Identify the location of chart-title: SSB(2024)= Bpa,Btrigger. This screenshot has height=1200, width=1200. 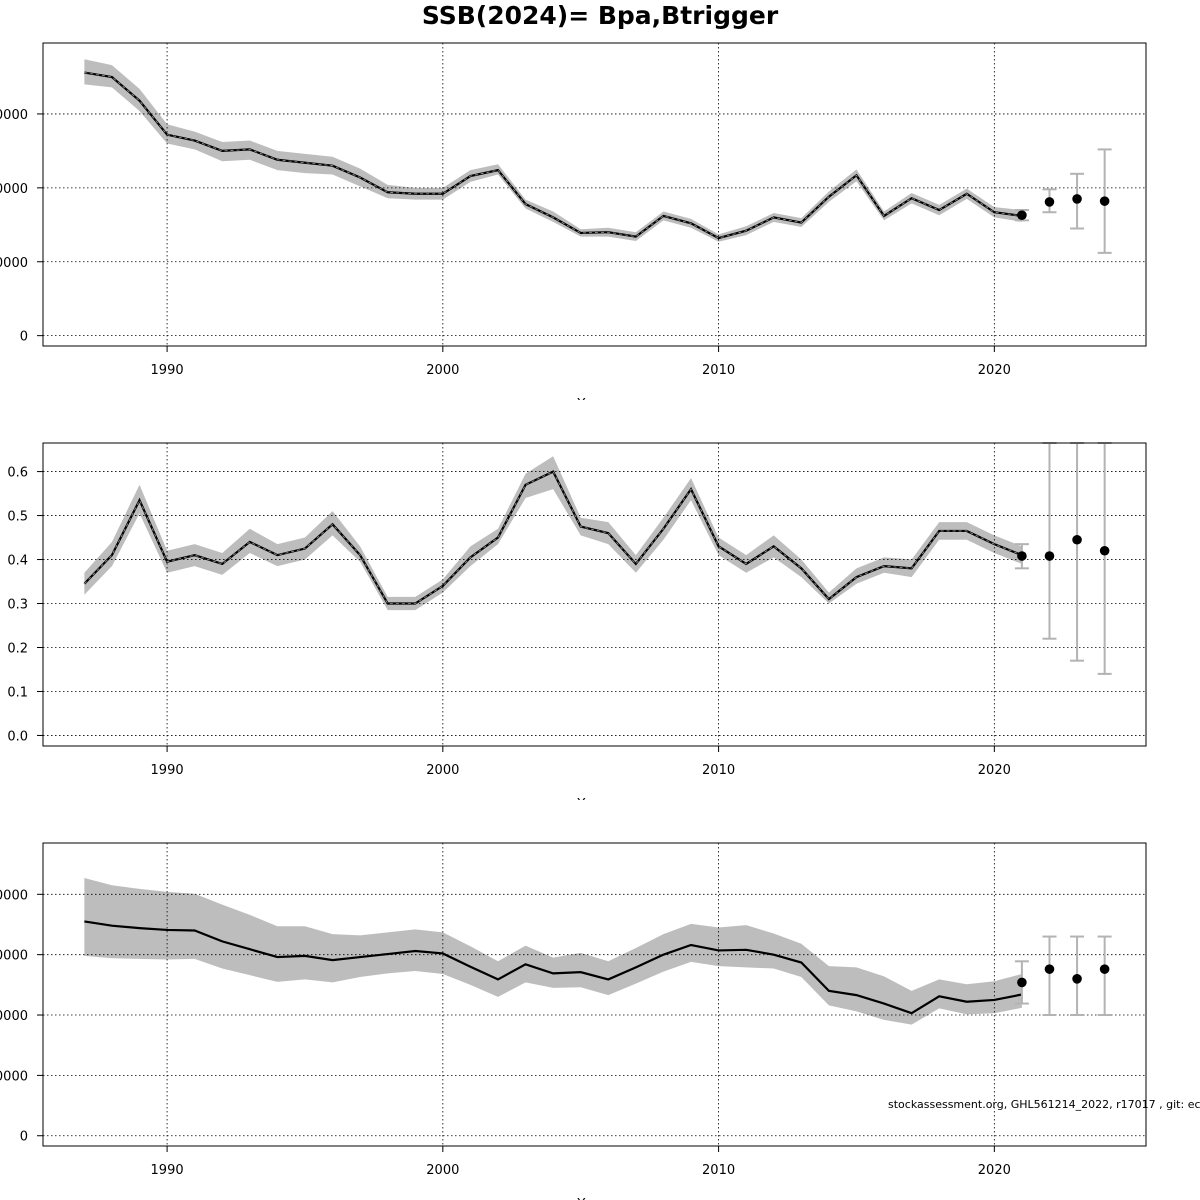
(600, 15).